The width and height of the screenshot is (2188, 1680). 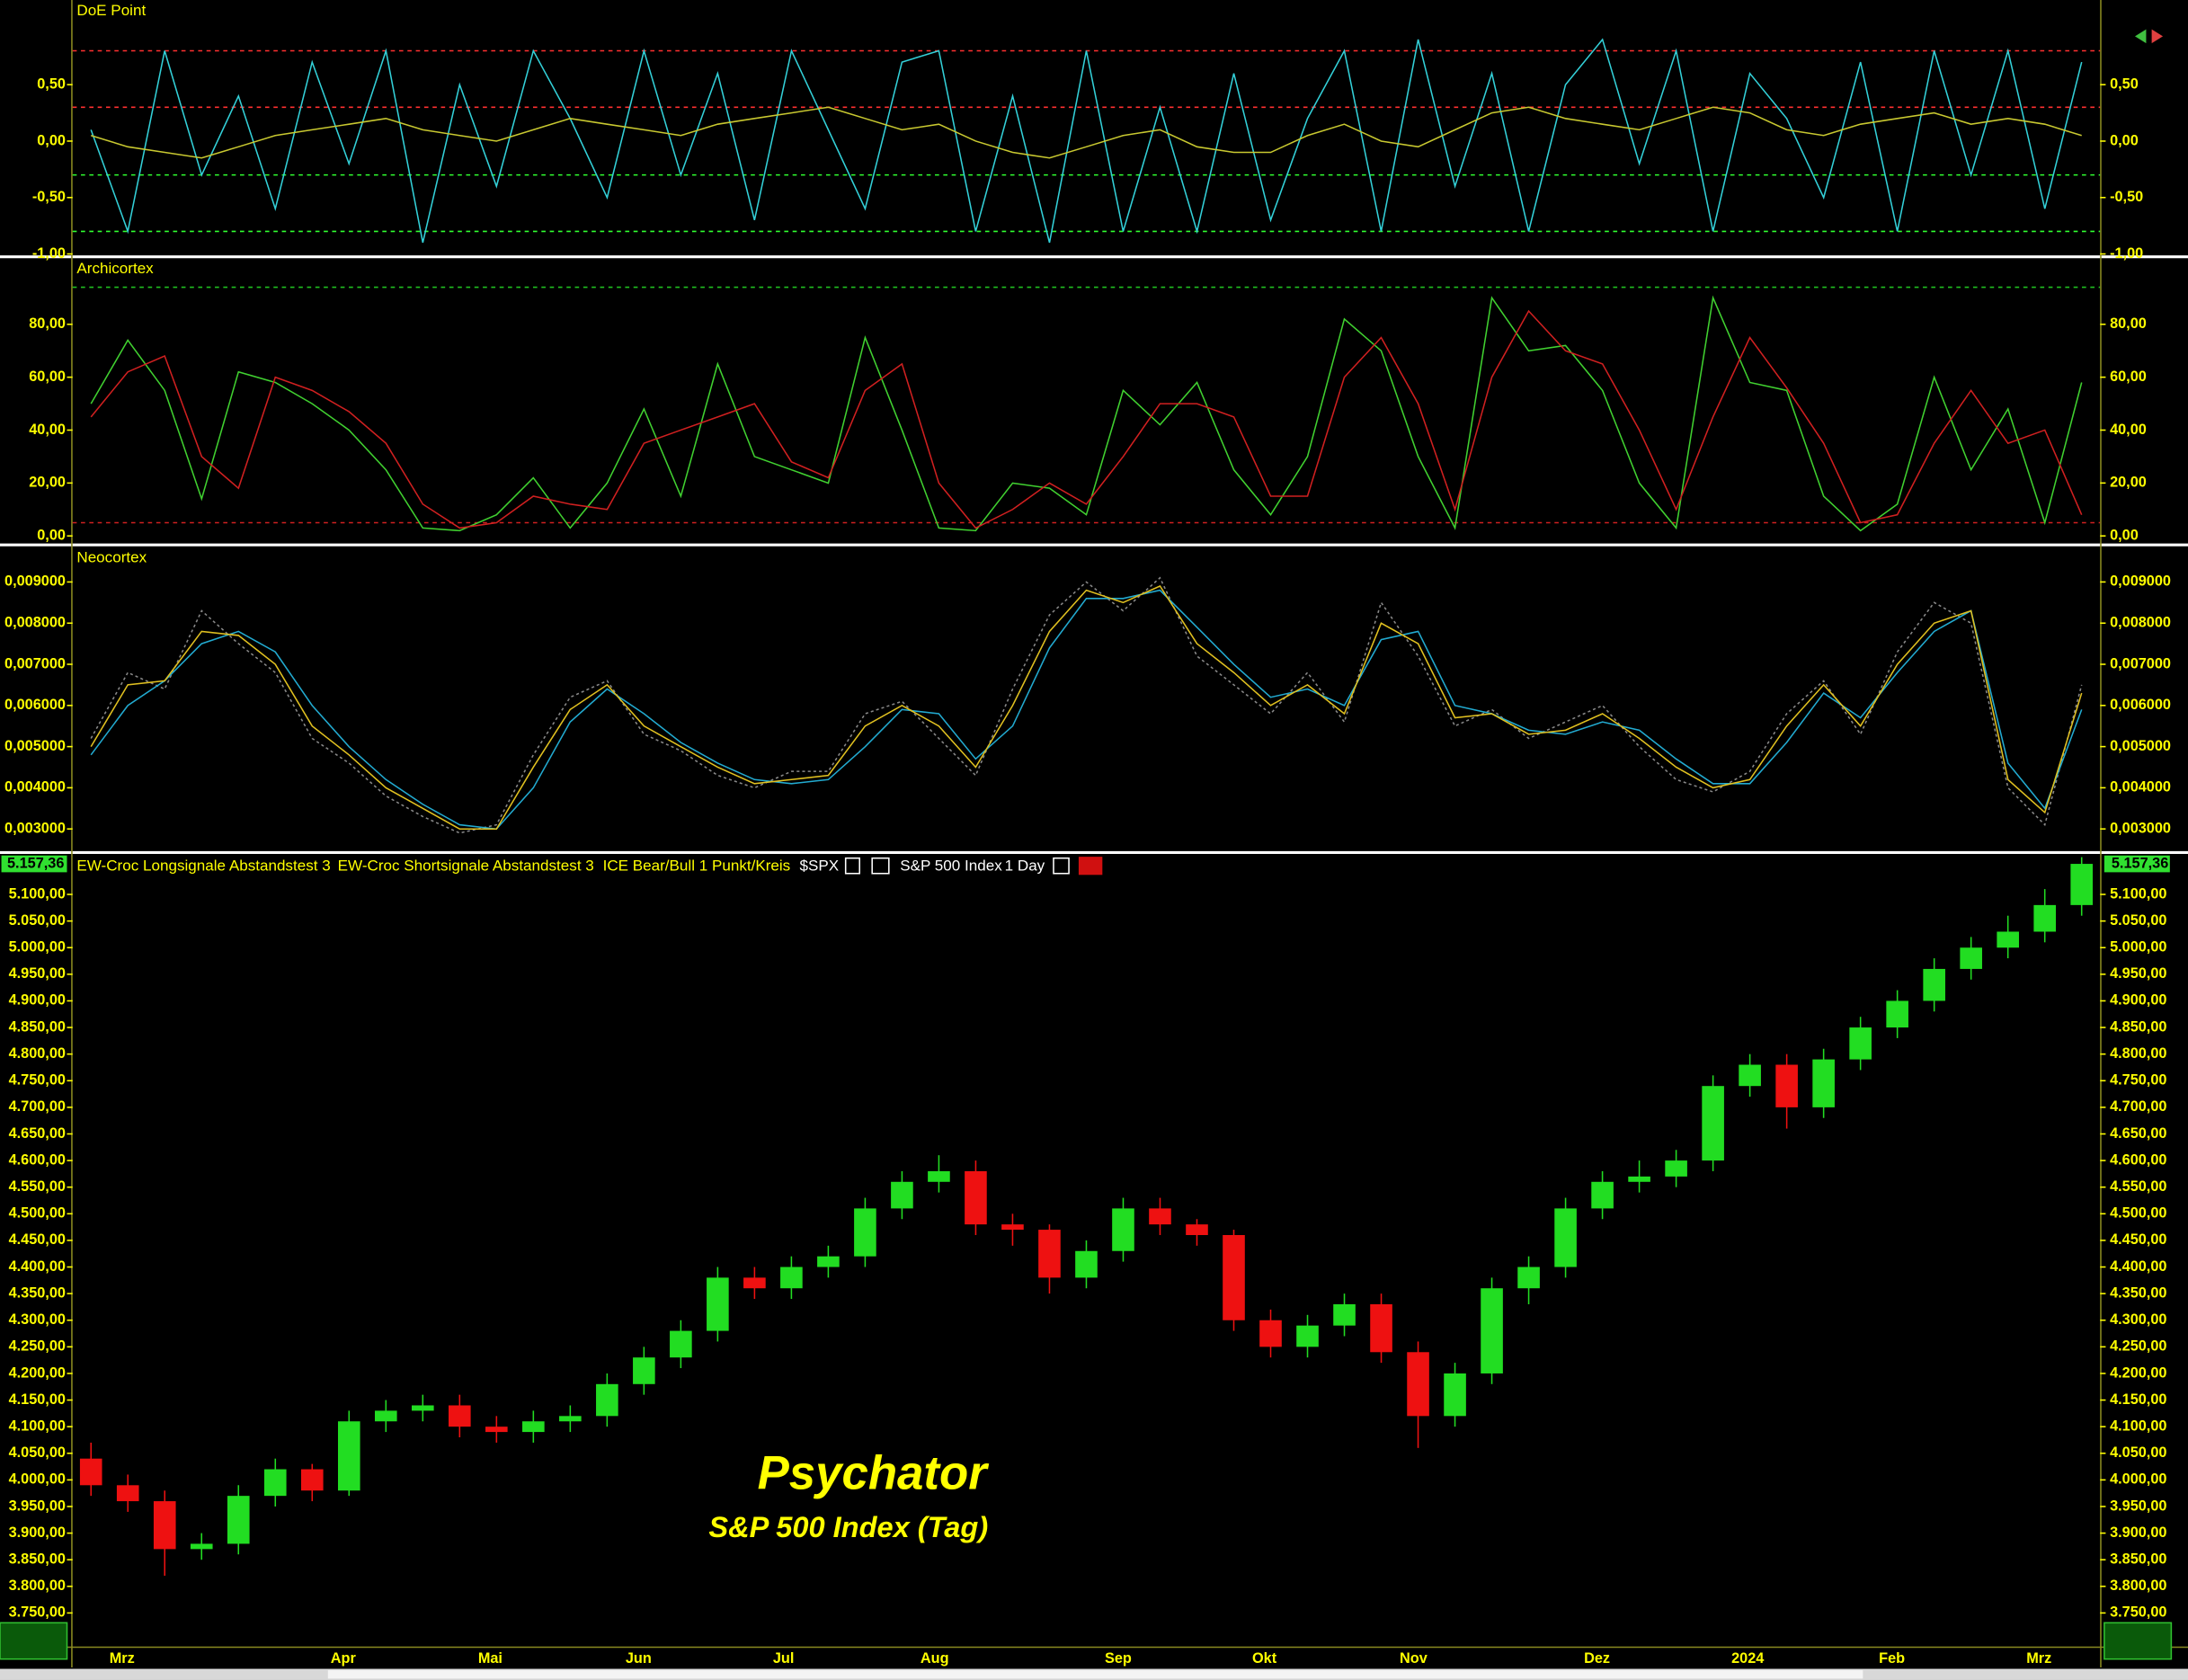 What do you see at coordinates (639, 1659) in the screenshot?
I see `x-tick-label: Jun` at bounding box center [639, 1659].